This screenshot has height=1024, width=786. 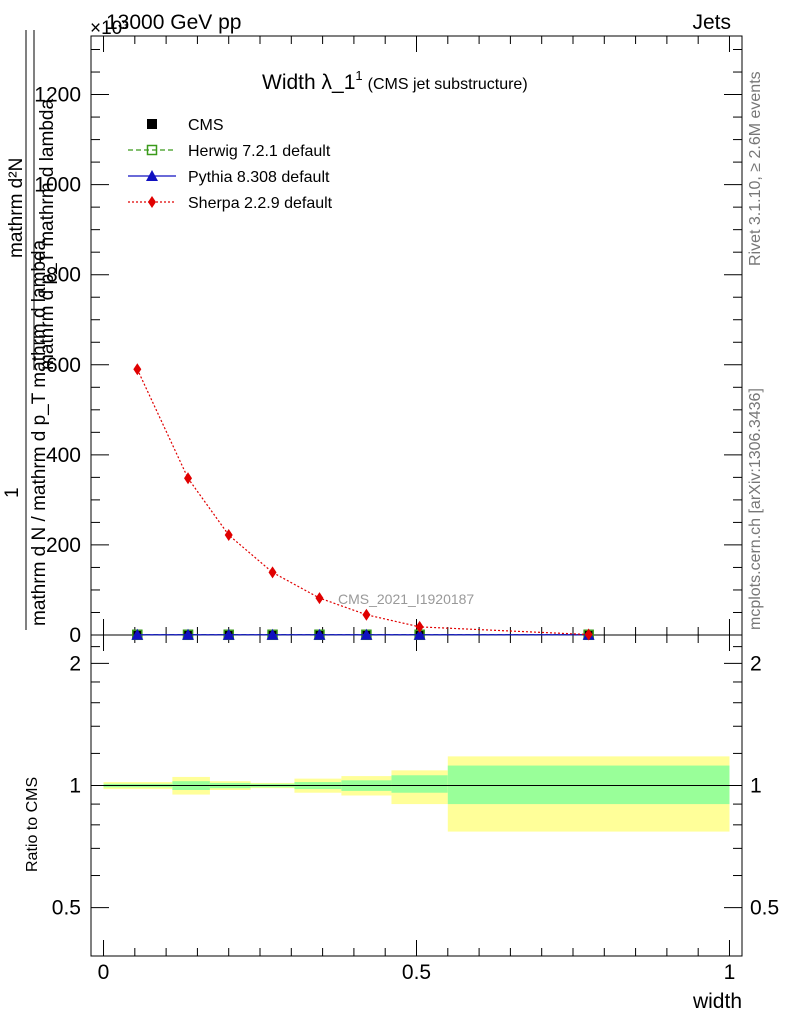 What do you see at coordinates (756, 663) in the screenshot?
I see `ratio-y-tick-label-right: 2` at bounding box center [756, 663].